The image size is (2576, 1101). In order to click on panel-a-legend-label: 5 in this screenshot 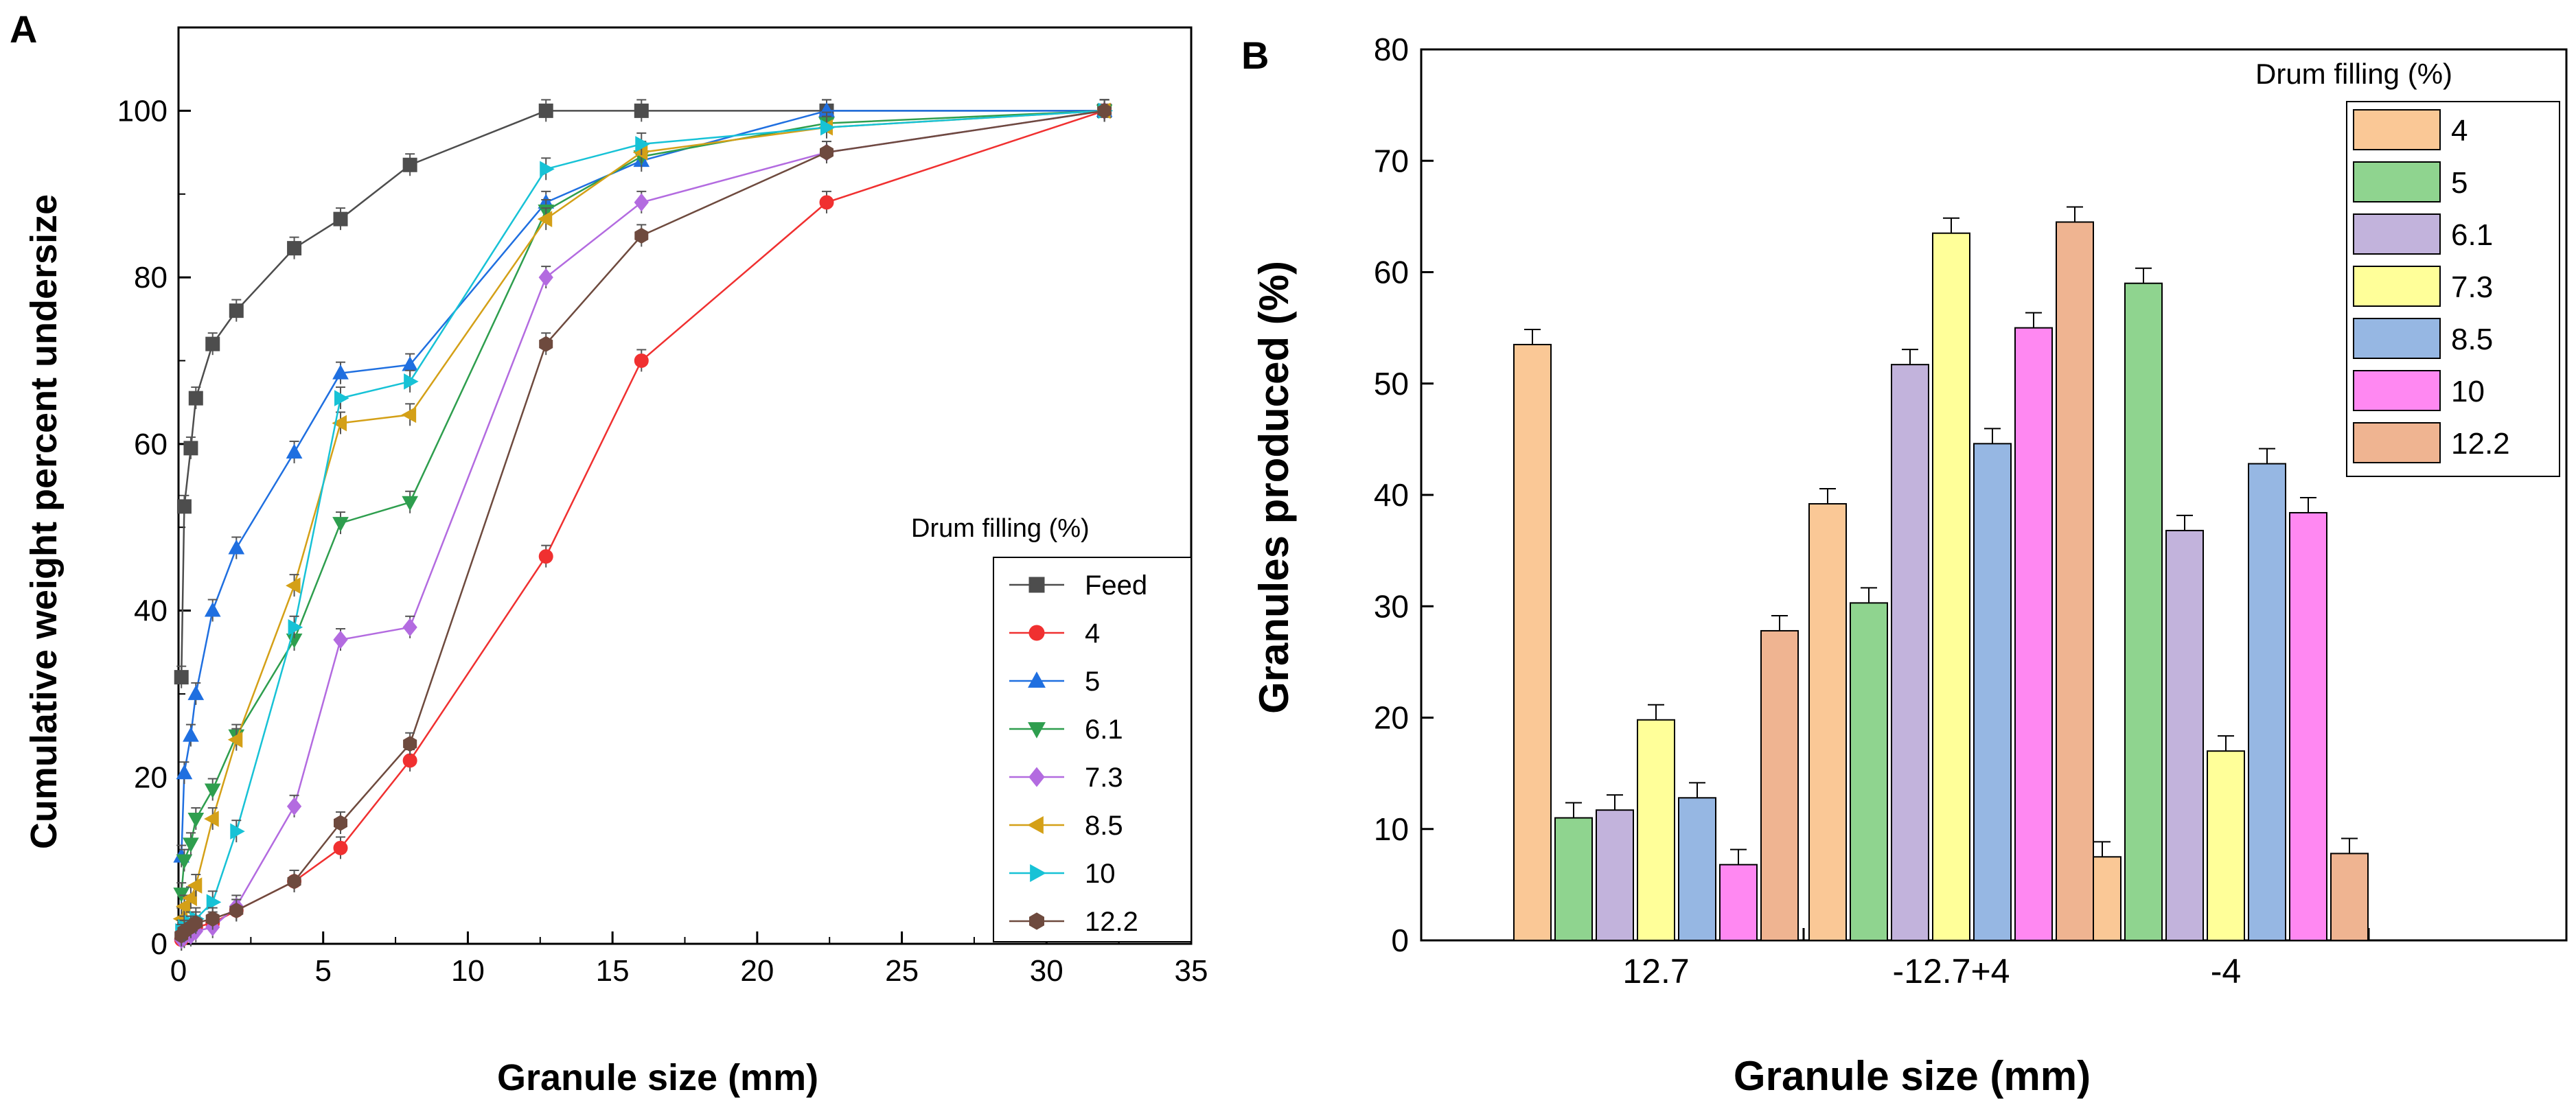, I will do `click(1092, 682)`.